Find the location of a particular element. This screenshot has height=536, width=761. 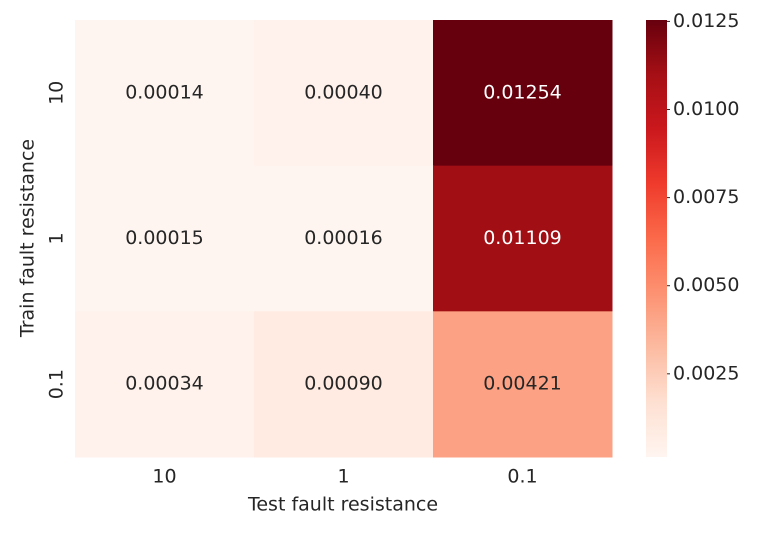

x-axis-label: Test fault resistance is located at coordinates (342, 505).